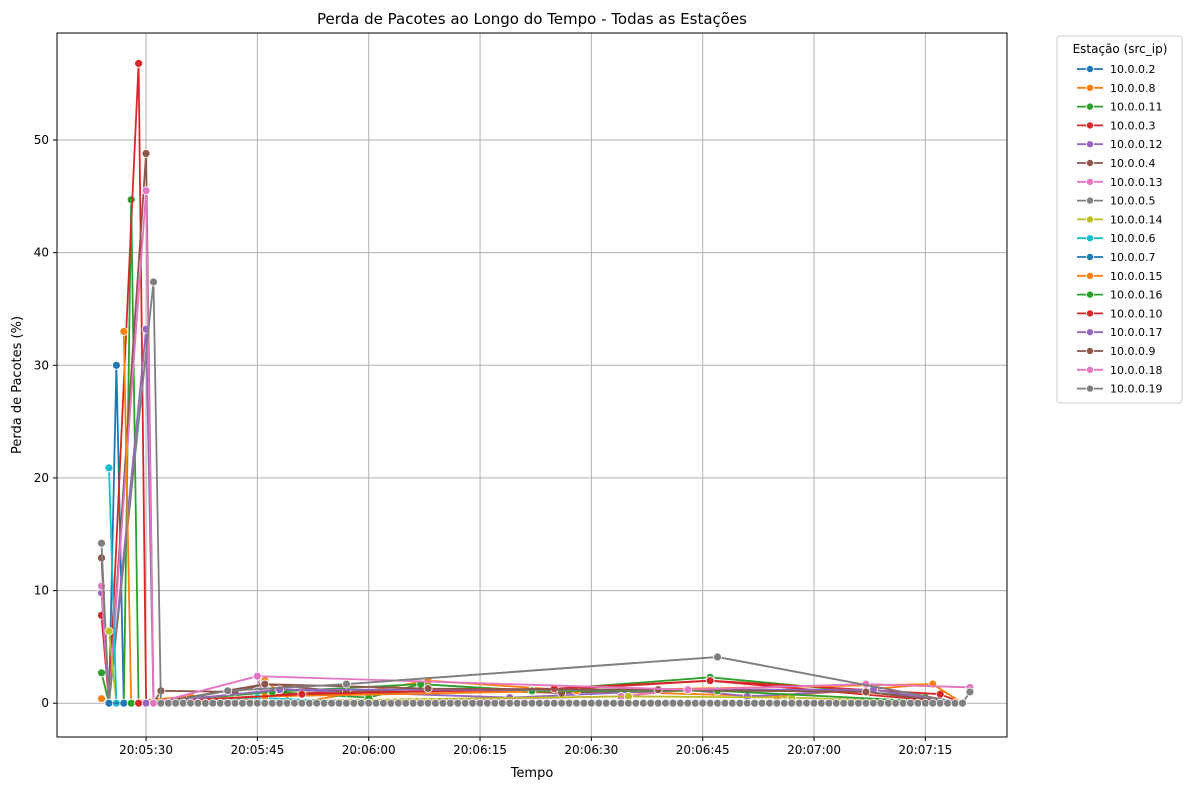 The image size is (1191, 790). Describe the element at coordinates (1132, 69) in the screenshot. I see `legend-label: 10.0.0.2` at that location.